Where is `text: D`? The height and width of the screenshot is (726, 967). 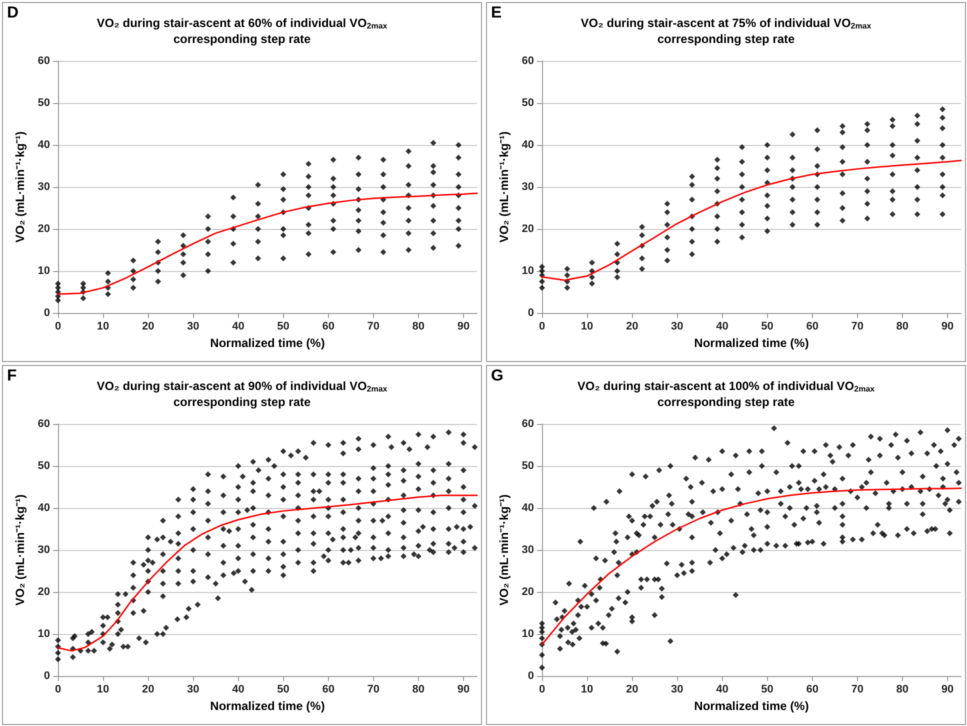
text: D is located at coordinates (13, 13).